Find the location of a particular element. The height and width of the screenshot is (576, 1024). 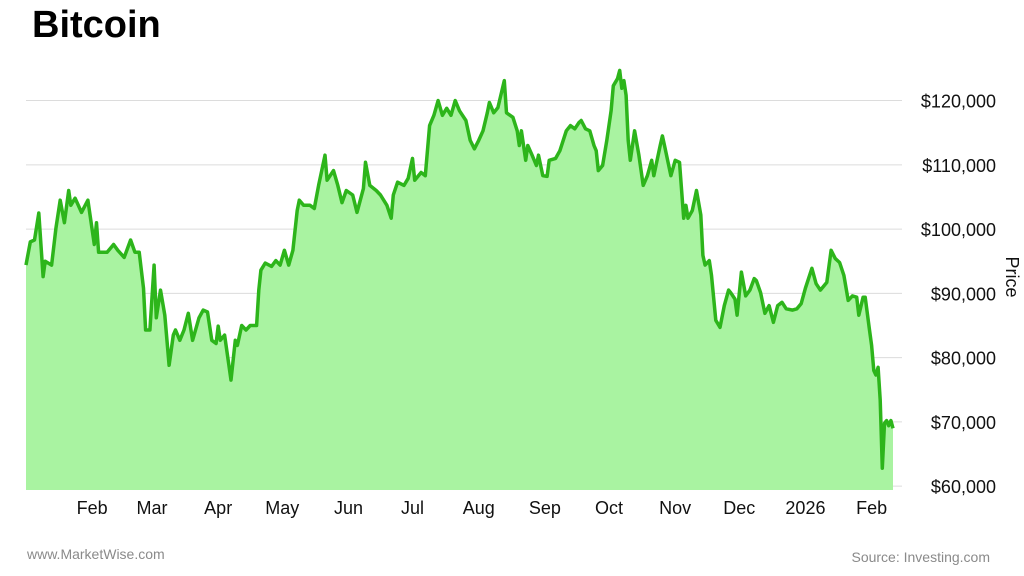

footer-source: Source: Investing.com is located at coordinates (920, 557).